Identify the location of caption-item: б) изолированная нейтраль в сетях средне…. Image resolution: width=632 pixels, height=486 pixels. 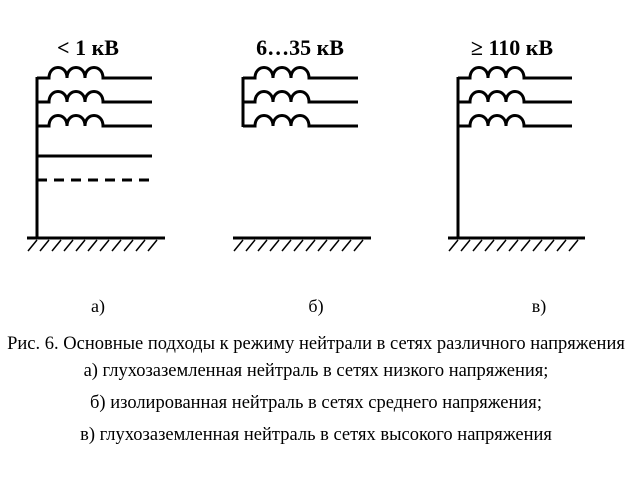
(316, 403).